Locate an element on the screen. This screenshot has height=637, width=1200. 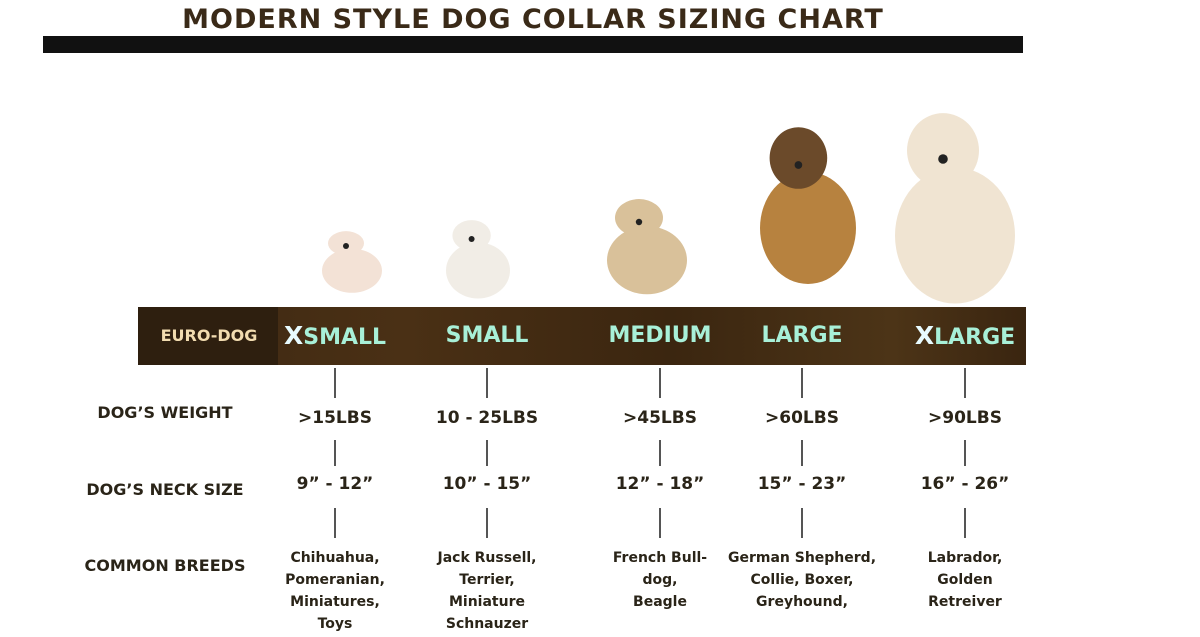
brand-label: EURO-DOG is located at coordinates (209, 335).